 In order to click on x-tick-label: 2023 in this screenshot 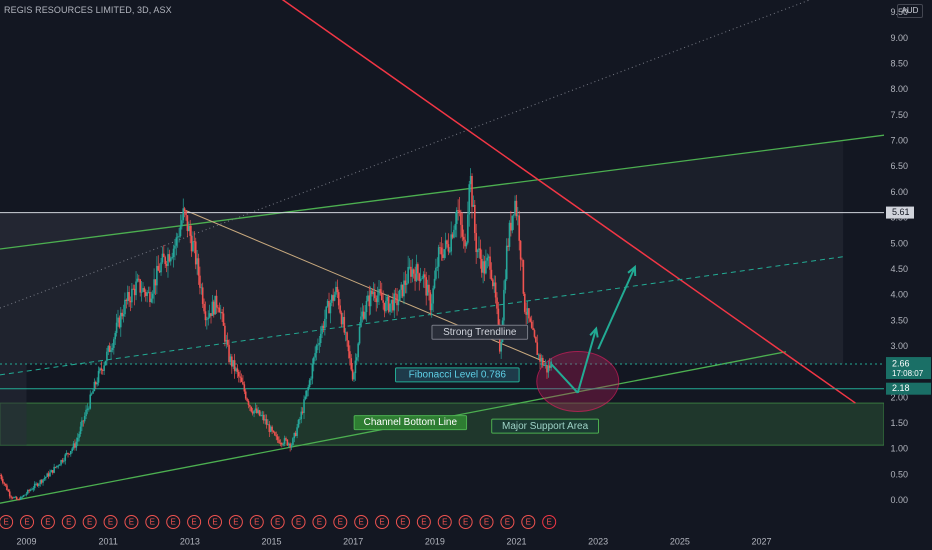, I will do `click(598, 541)`.